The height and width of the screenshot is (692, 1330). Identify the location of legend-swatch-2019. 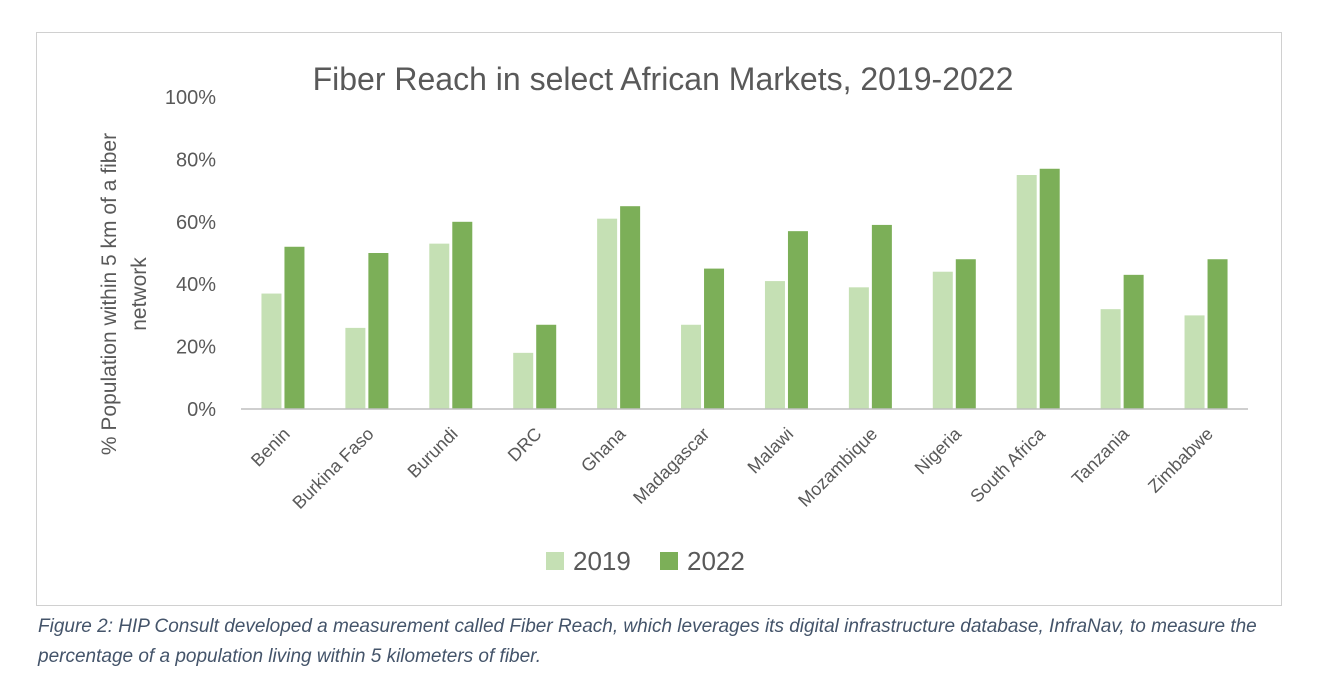
(555, 561).